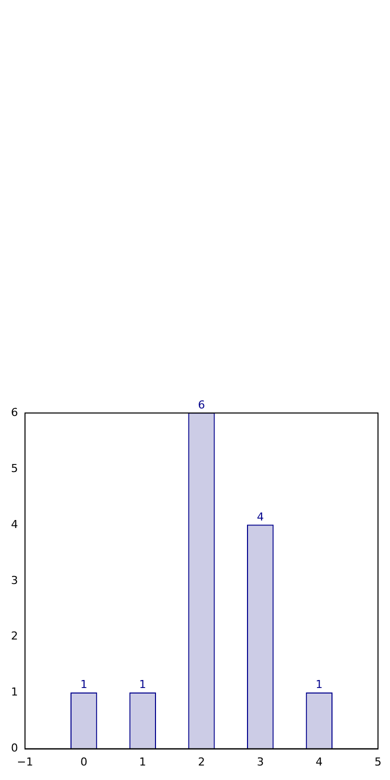 Image resolution: width=390 pixels, height=780 pixels. What do you see at coordinates (14, 412) in the screenshot?
I see `y-tick-label: 6` at bounding box center [14, 412].